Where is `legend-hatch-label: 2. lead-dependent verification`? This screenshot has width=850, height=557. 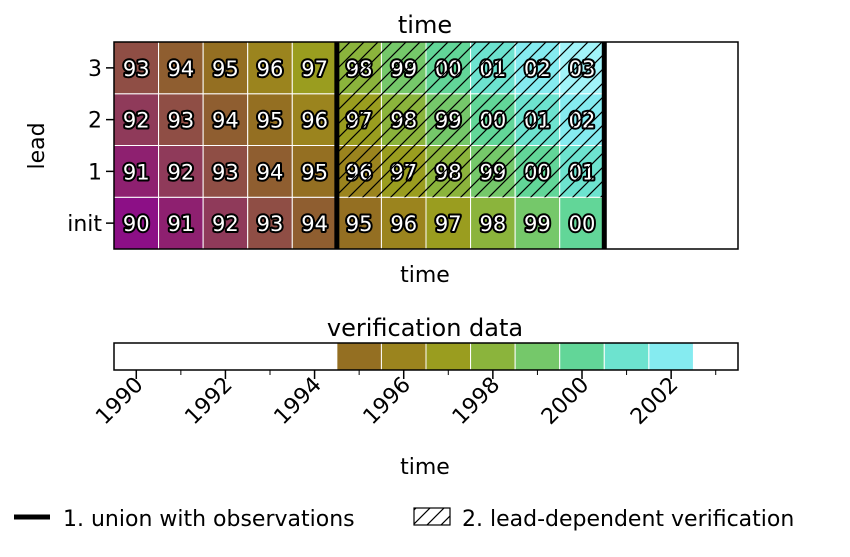 legend-hatch-label: 2. lead-dependent verification is located at coordinates (628, 519).